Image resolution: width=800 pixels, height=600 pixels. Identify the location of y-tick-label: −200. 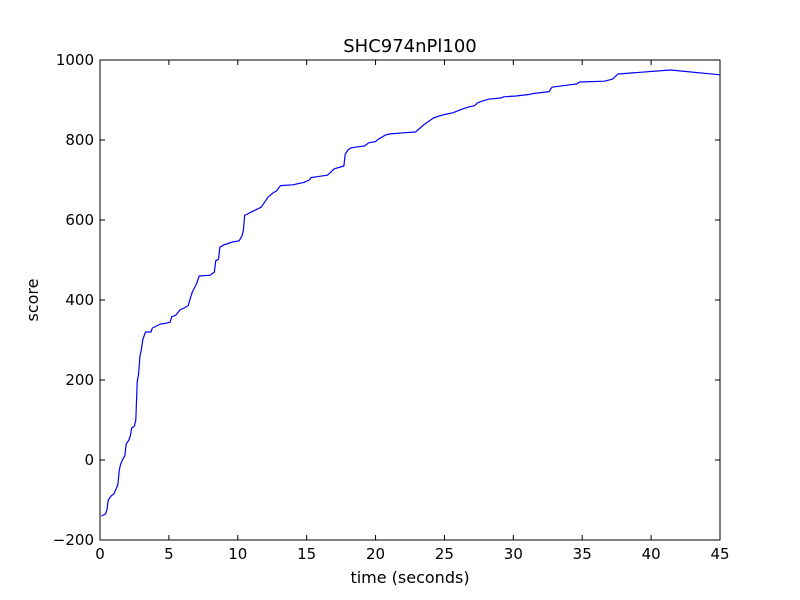
(73, 540).